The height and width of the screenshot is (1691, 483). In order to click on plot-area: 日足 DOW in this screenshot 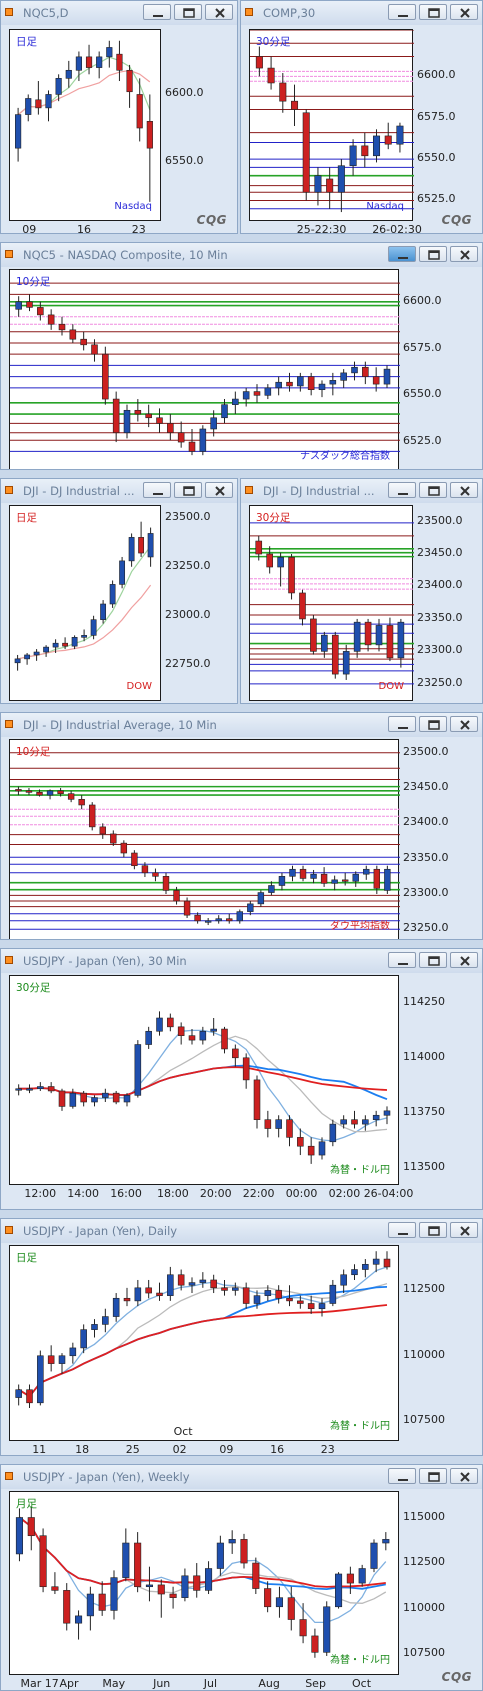, I will do `click(85, 603)`.